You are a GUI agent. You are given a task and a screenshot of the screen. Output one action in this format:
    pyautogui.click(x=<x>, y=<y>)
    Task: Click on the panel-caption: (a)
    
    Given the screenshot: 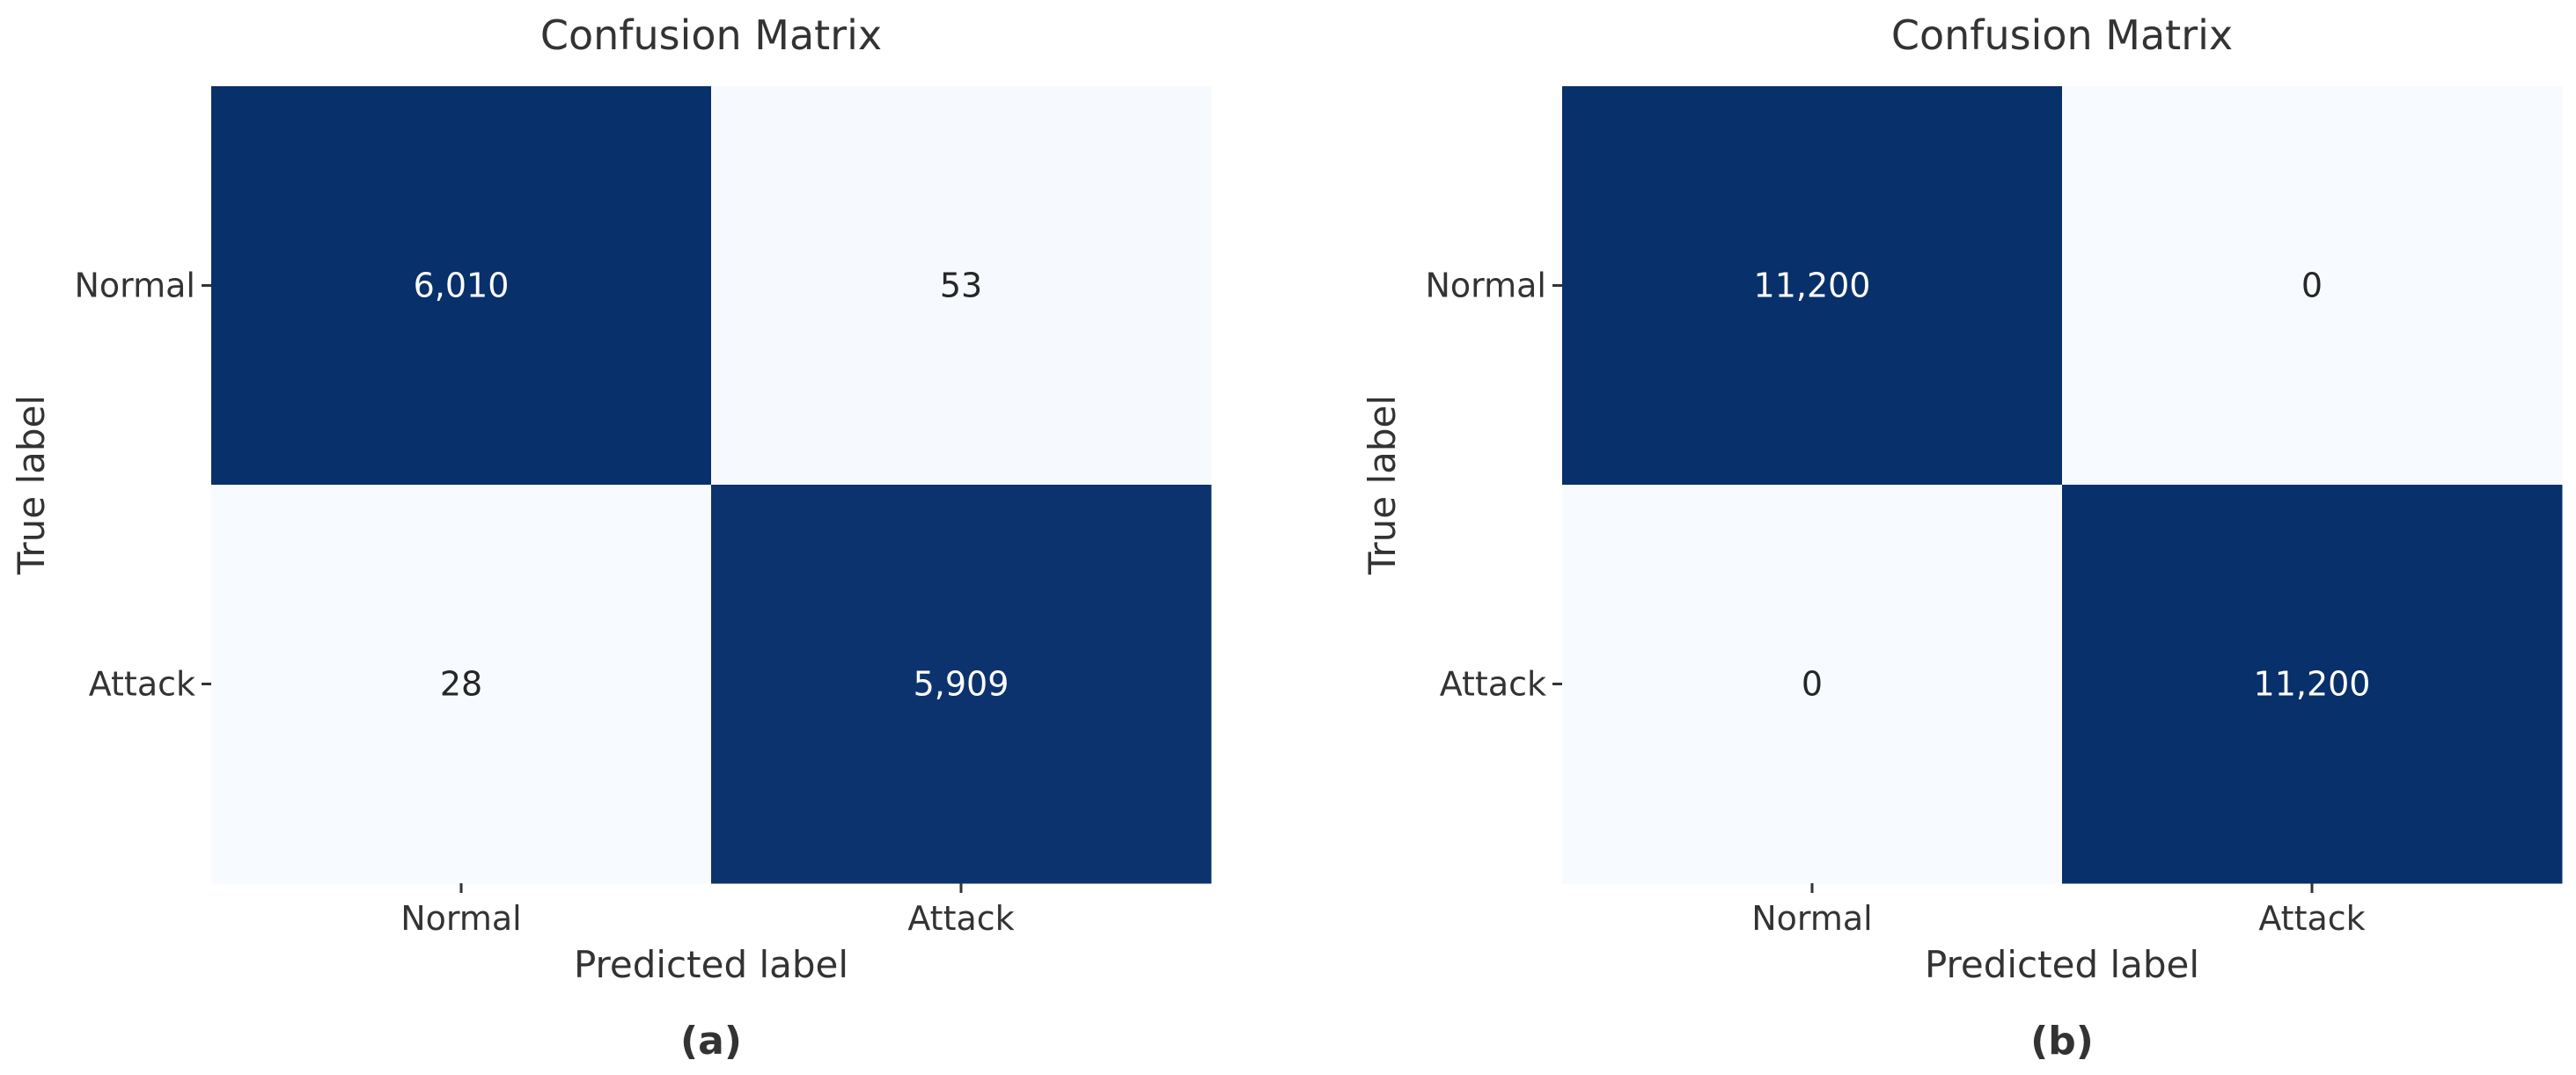 What is the action you would take?
    pyautogui.click(x=711, y=1041)
    